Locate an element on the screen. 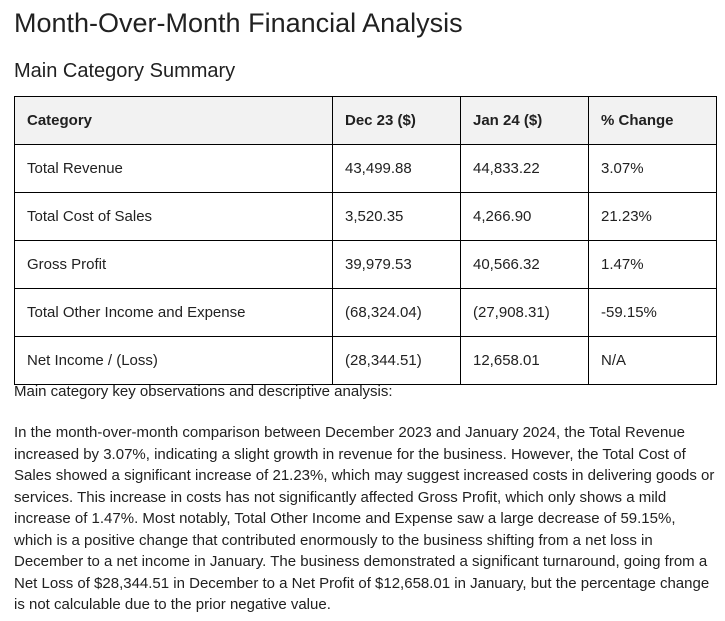 This screenshot has height=621, width=725. header-percent-change: % Change is located at coordinates (652, 120).